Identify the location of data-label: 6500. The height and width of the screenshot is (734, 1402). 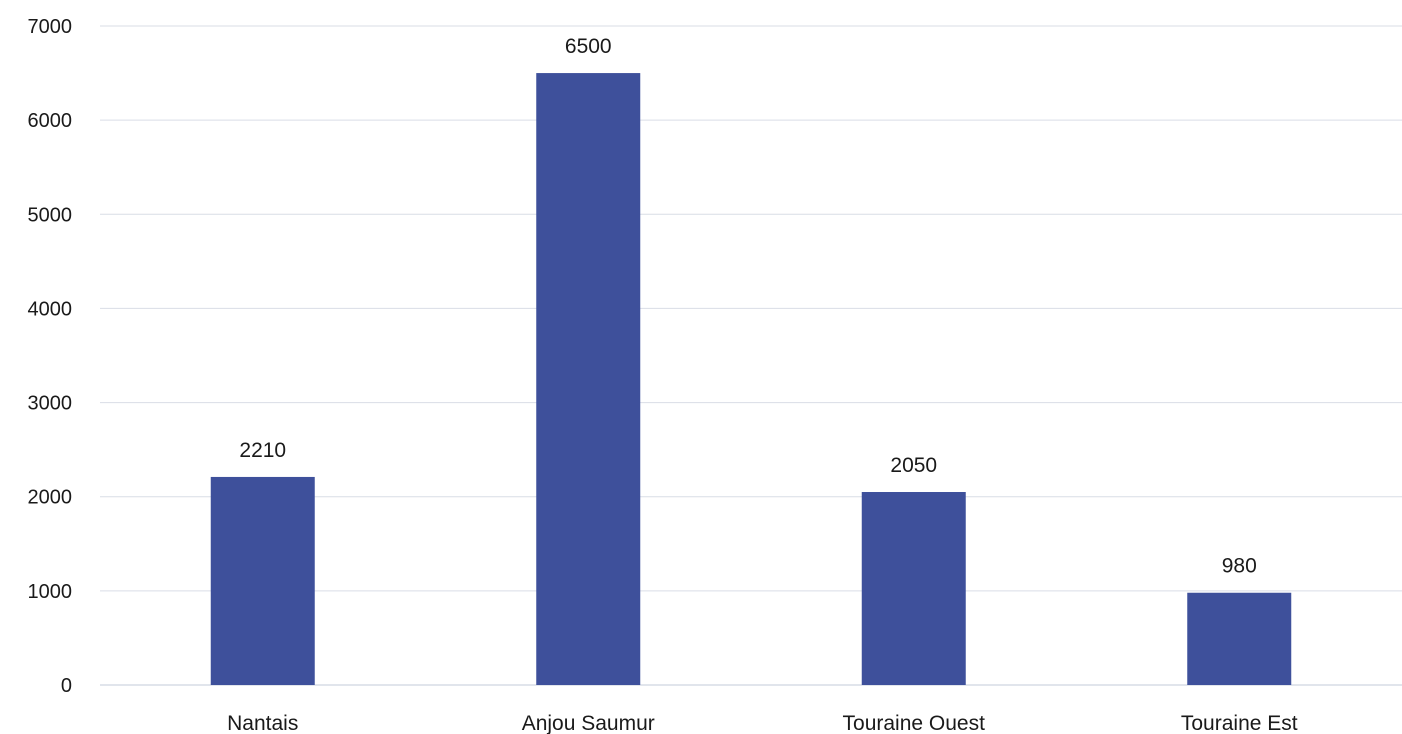
(588, 46).